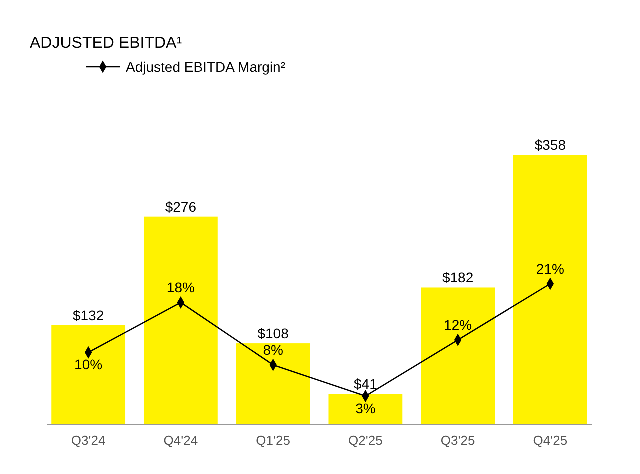  What do you see at coordinates (181, 440) in the screenshot?
I see `x-tick-label: Q4'24` at bounding box center [181, 440].